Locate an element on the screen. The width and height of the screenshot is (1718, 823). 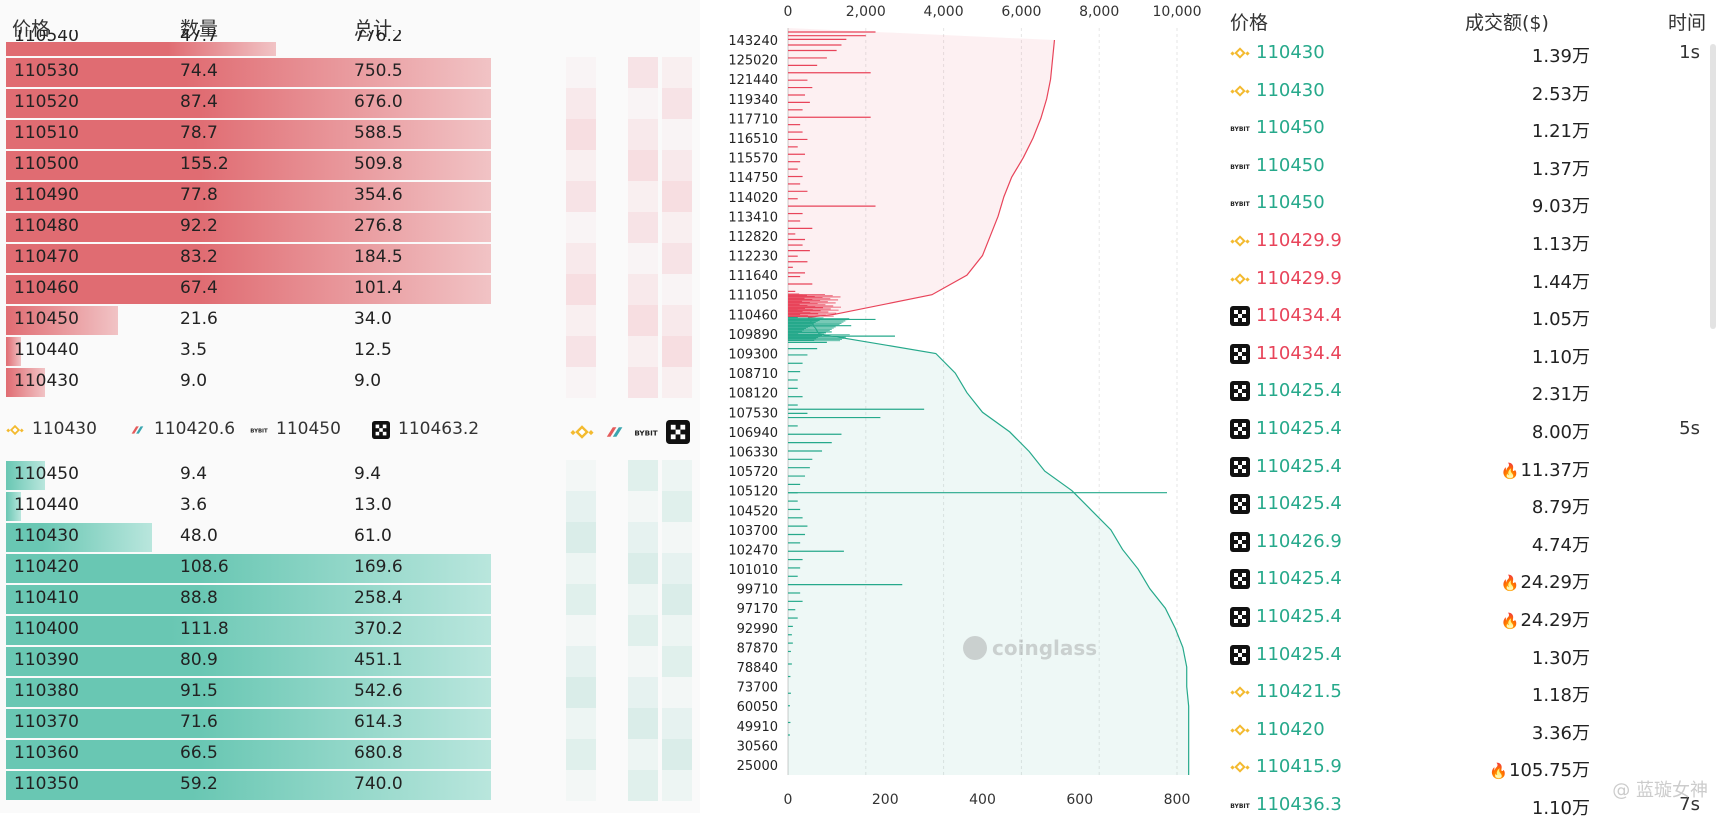
trade-row: BYBIT 110450 9.03万 is located at coordinates (1470, 204).